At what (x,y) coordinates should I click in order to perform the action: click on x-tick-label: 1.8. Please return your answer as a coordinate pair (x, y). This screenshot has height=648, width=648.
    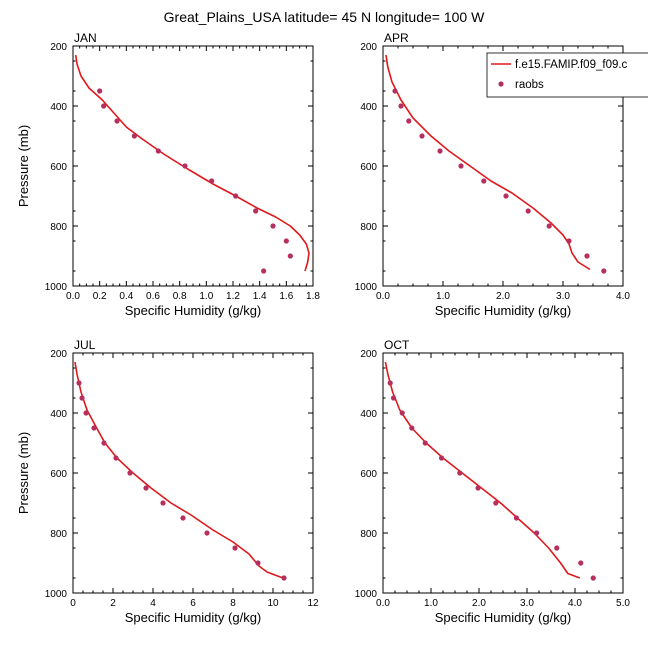
    Looking at the image, I should click on (313, 296).